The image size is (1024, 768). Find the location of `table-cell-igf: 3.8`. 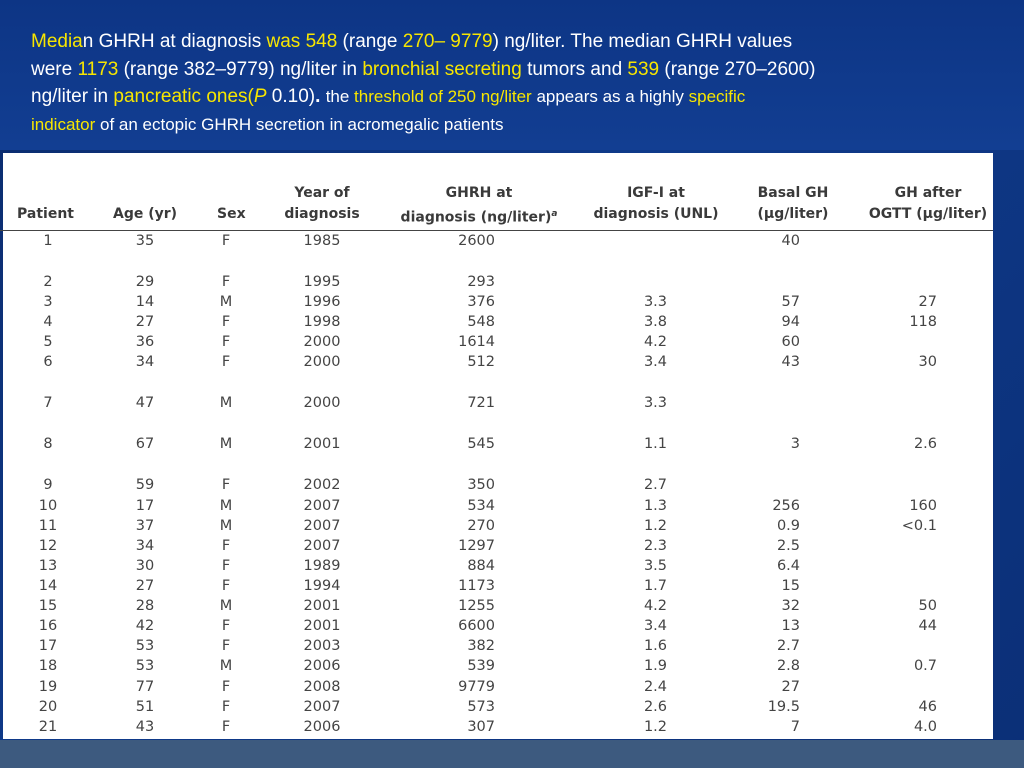

table-cell-igf: 3.8 is located at coordinates (655, 322).